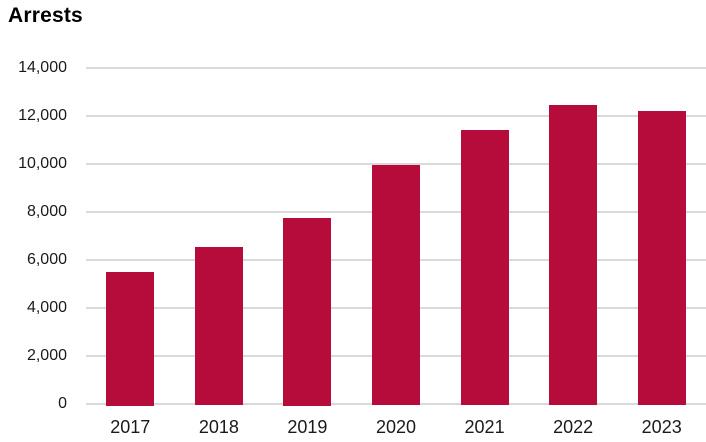 The height and width of the screenshot is (442, 706). What do you see at coordinates (46, 211) in the screenshot?
I see `y-tick-label: 8,000` at bounding box center [46, 211].